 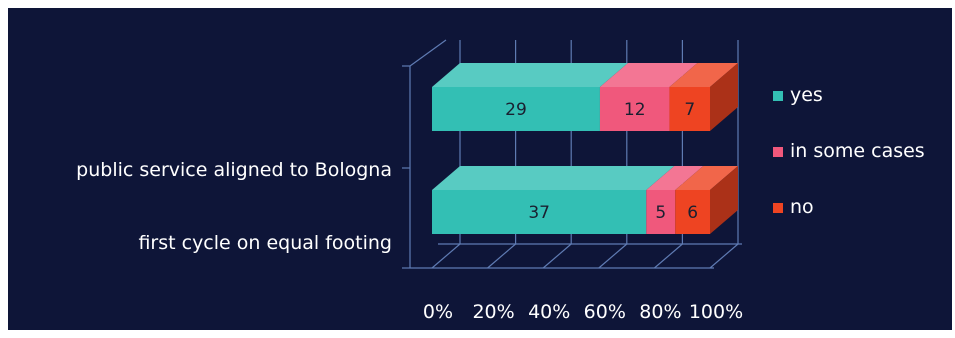 I want to click on x-tick-label: 80%, so click(x=660, y=312).